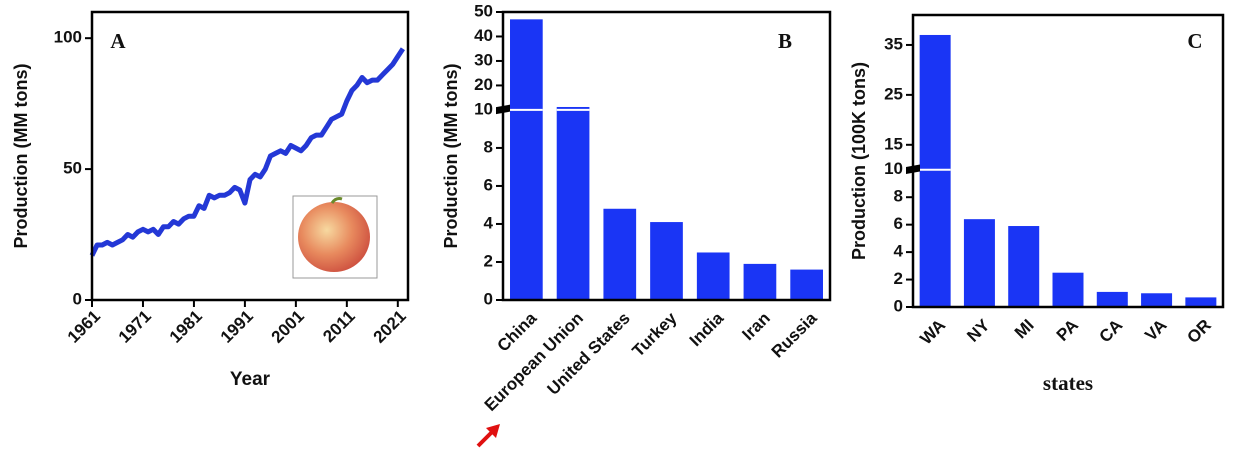 Image resolution: width=1233 pixels, height=451 pixels. What do you see at coordinates (247, 152) in the screenshot?
I see `line` at bounding box center [247, 152].